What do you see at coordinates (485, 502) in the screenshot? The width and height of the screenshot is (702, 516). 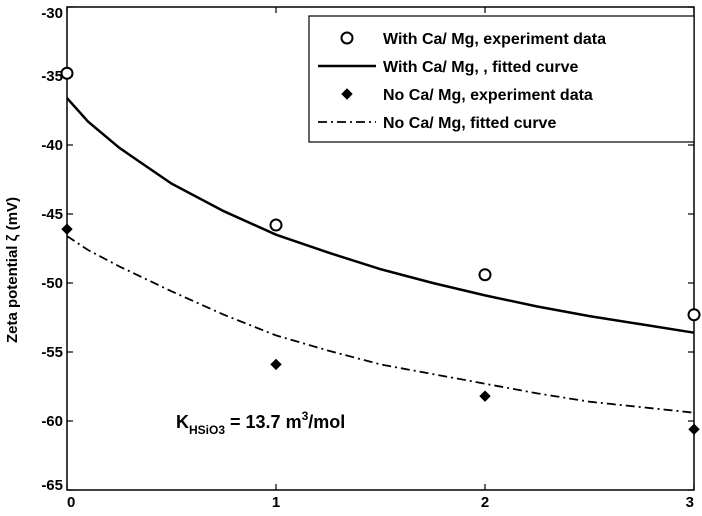 I see `x-tick-label: 2` at bounding box center [485, 502].